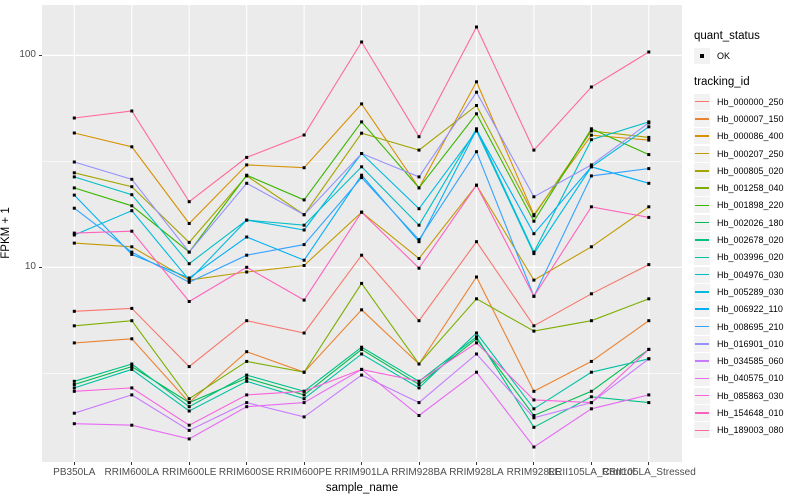  What do you see at coordinates (702, 56) in the screenshot?
I see `point-glyph` at bounding box center [702, 56].